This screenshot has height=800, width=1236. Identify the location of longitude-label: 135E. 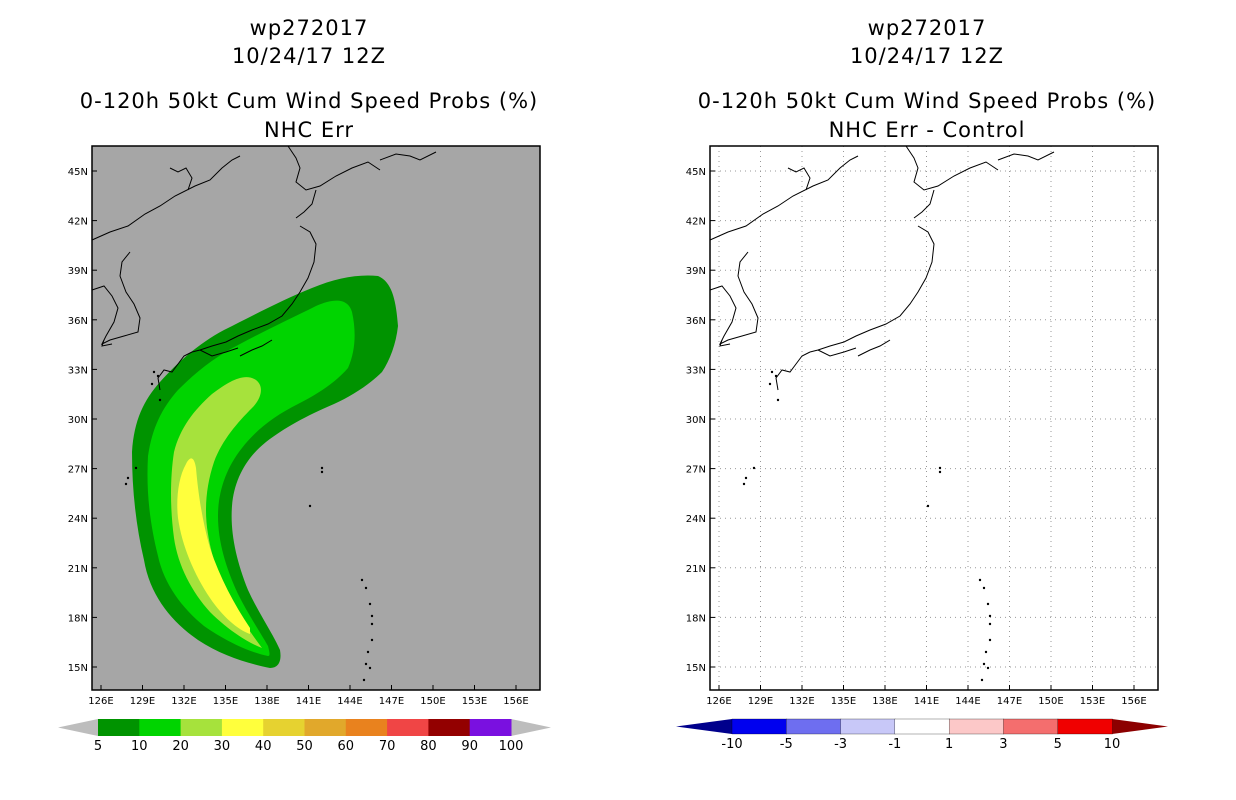
(225, 701).